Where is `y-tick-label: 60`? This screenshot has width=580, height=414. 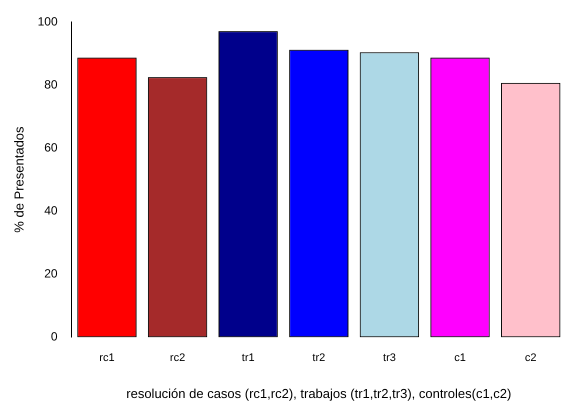
y-tick-label: 60 is located at coordinates (51, 147).